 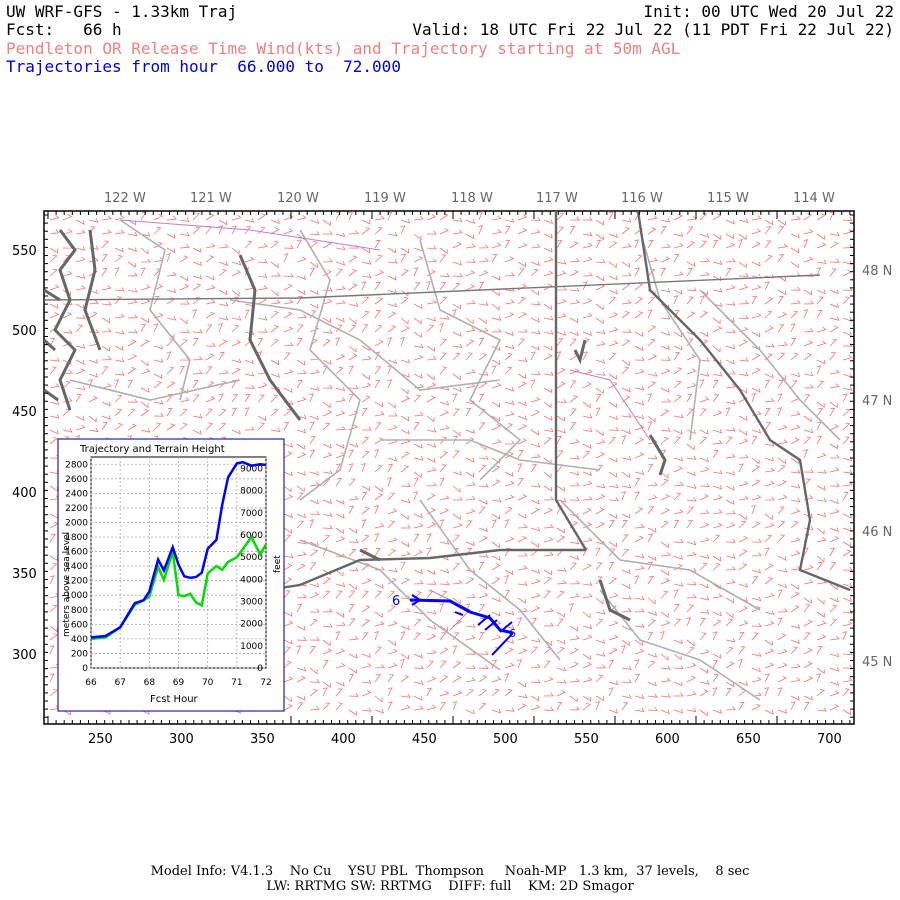 I want to click on inset-right-tick-label: 0, so click(x=260, y=669).